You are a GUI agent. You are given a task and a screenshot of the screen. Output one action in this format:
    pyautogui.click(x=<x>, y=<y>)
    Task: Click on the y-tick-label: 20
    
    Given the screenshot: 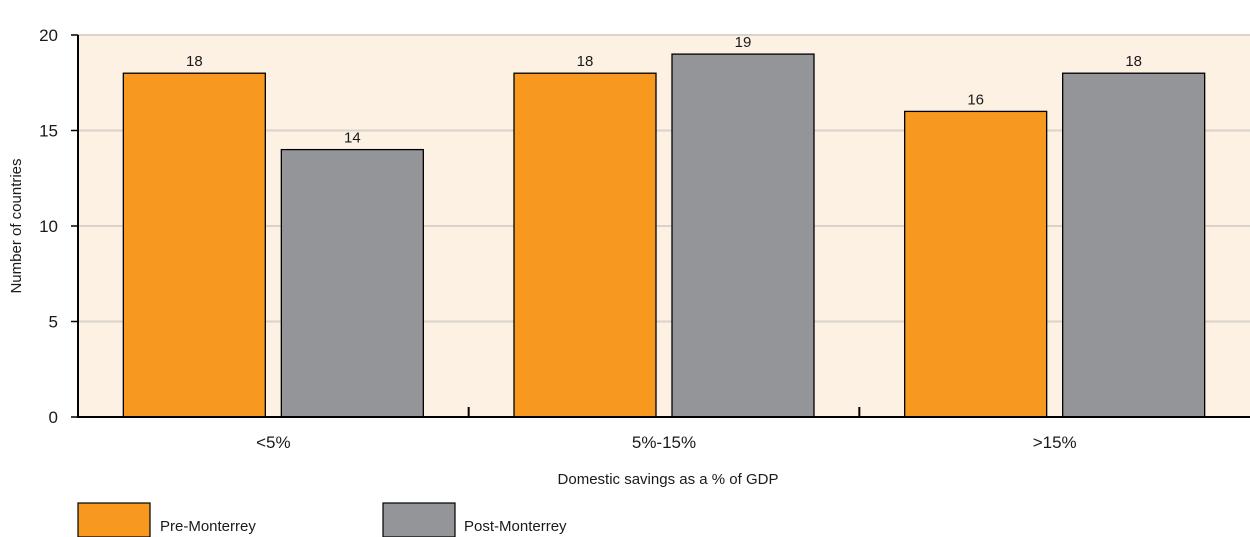 What is the action you would take?
    pyautogui.click(x=48, y=35)
    